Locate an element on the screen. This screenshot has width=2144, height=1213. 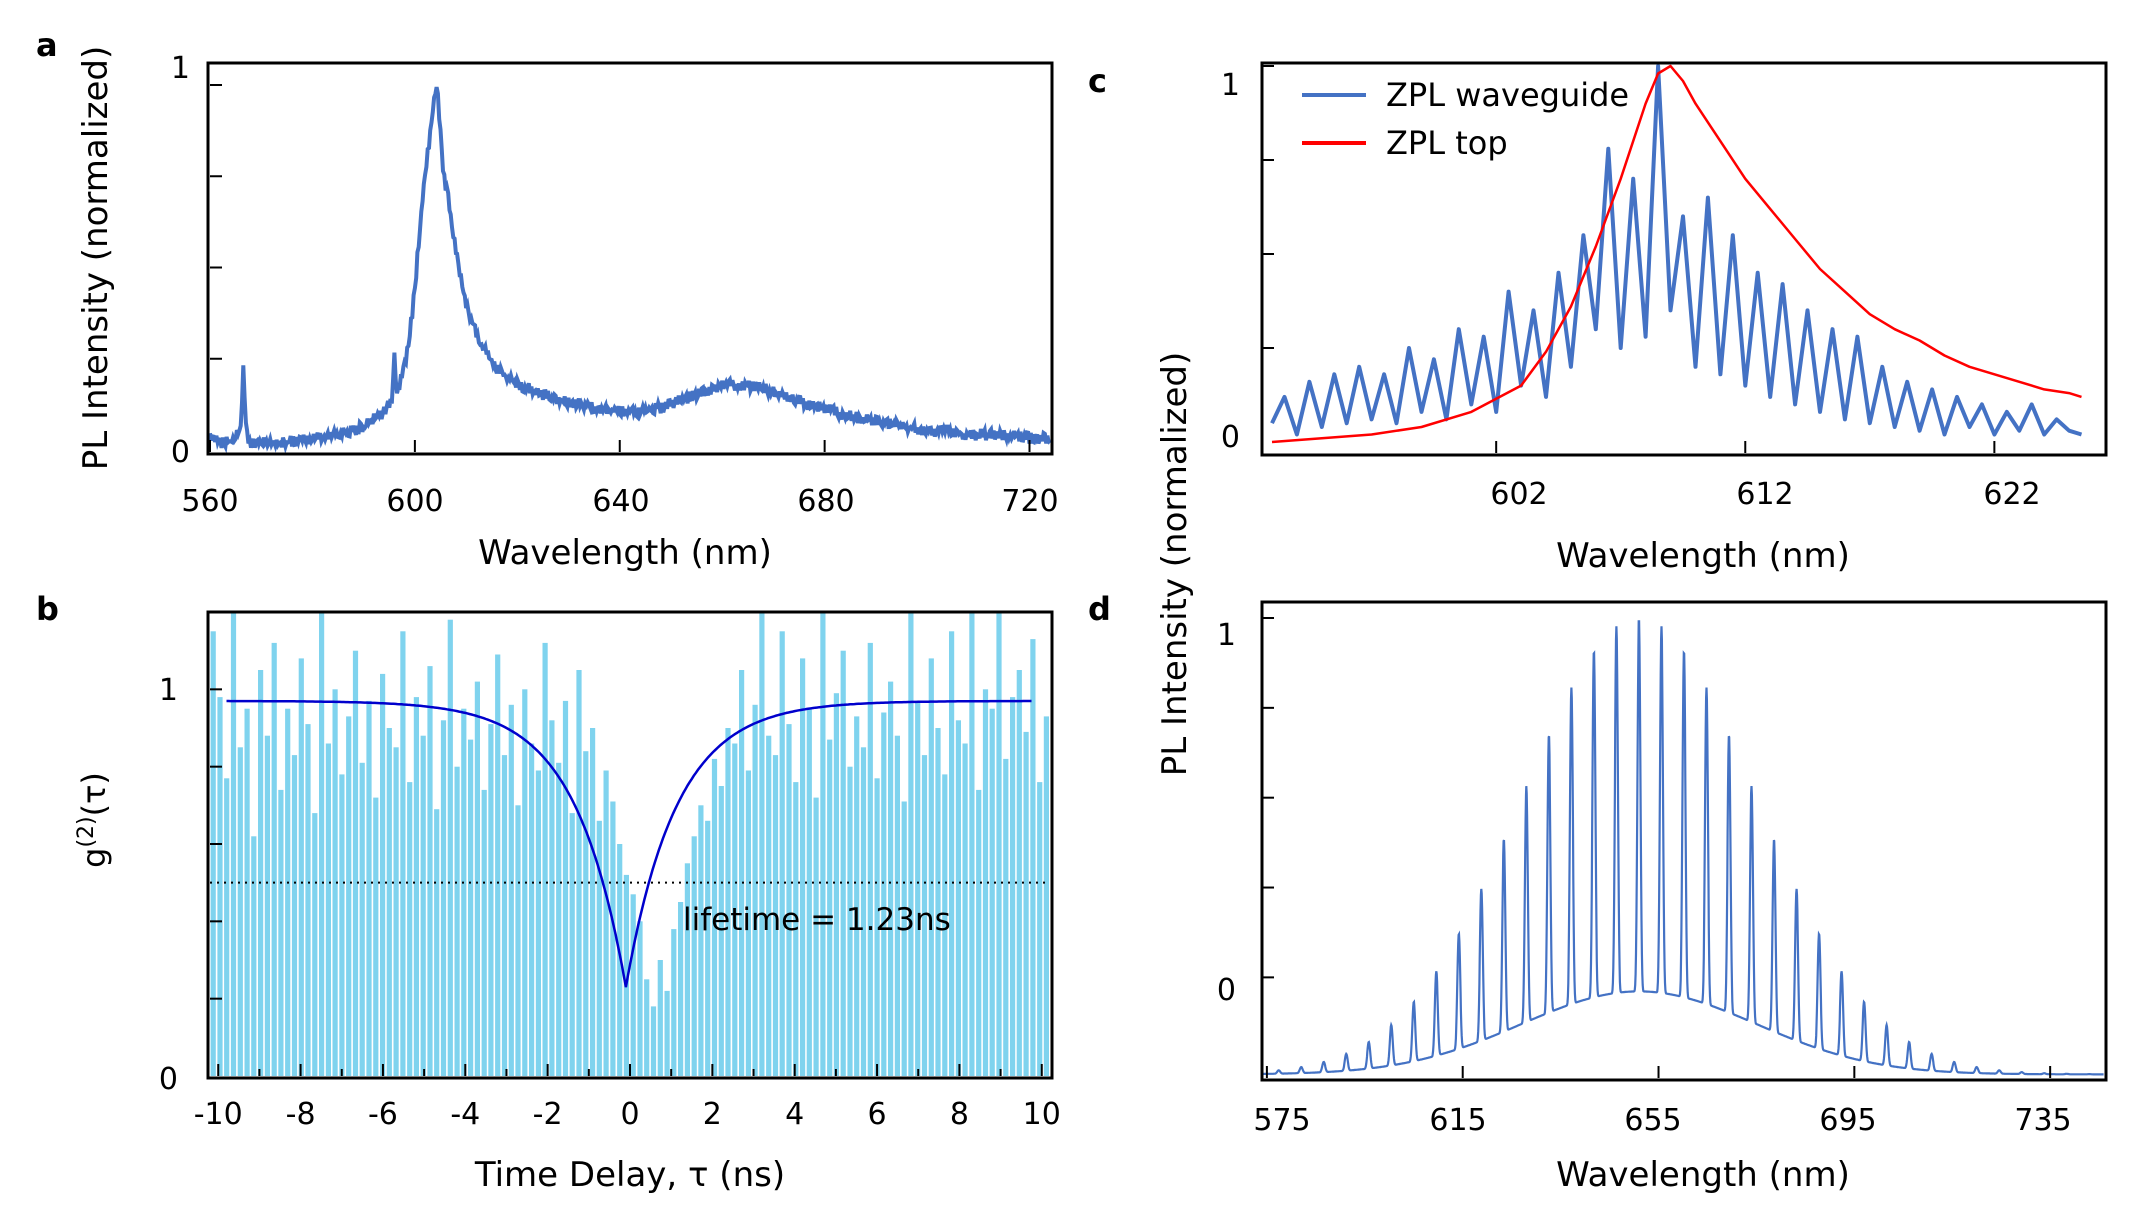
panel-c-series-zpl-top is located at coordinates (1676, 254).